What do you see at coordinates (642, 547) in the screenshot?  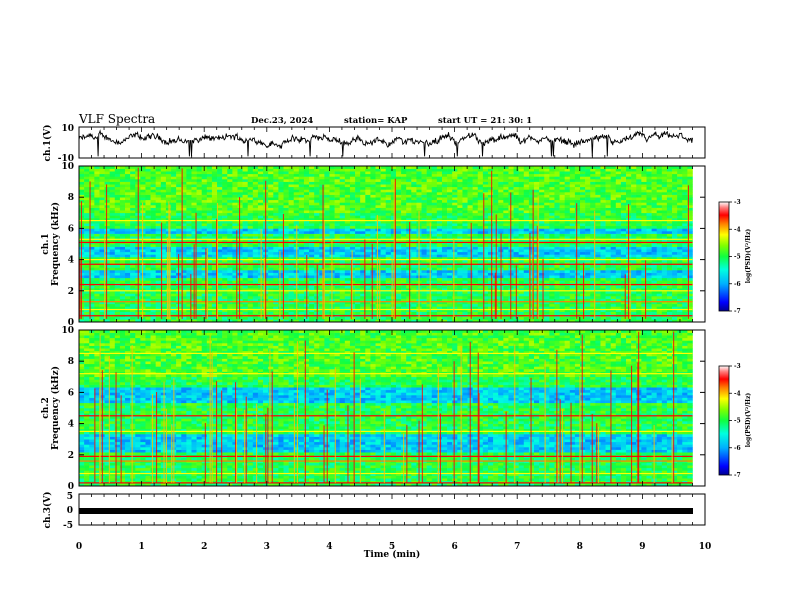 I see `x-tick-label: 9` at bounding box center [642, 547].